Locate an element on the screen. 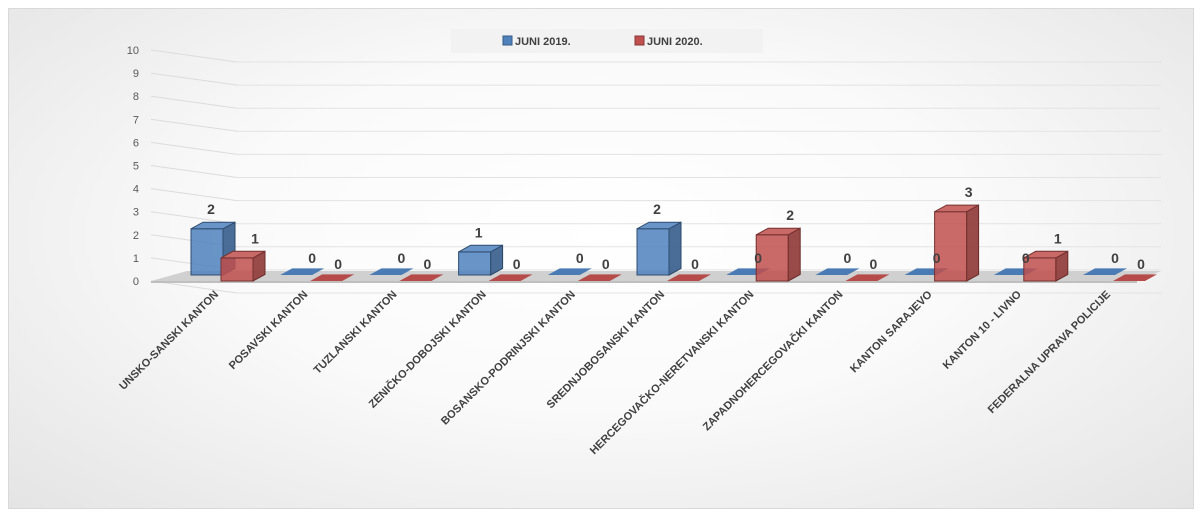 This screenshot has width=1204, height=517. legend-label-juni-2020: JUNI 2020. is located at coordinates (675, 42).